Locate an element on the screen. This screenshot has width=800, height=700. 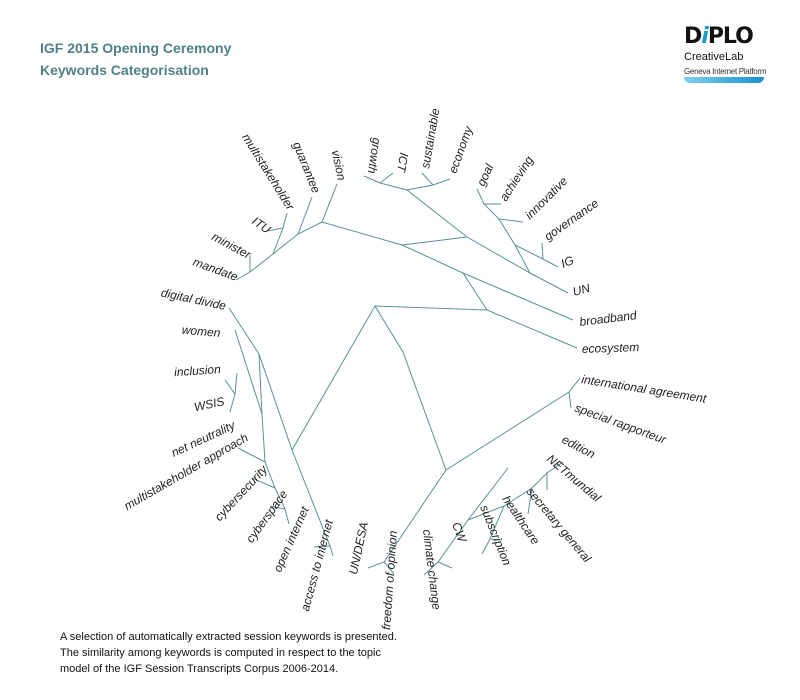
keyword-label: CW is located at coordinates (459, 532).